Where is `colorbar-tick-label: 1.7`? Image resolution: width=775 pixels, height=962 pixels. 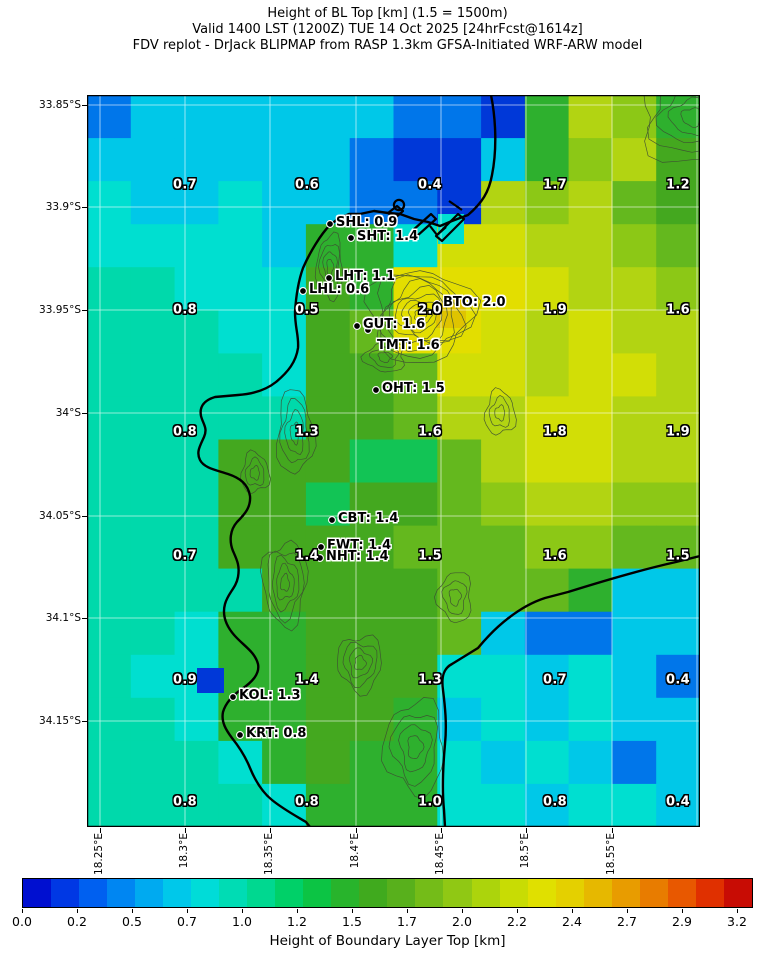
colorbar-tick-label: 1.7 is located at coordinates (407, 921).